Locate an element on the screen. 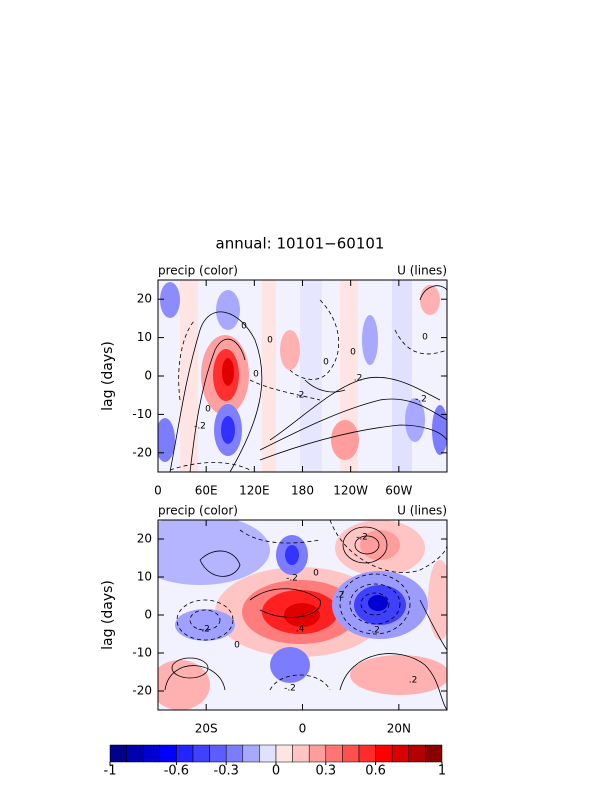 The width and height of the screenshot is (607, 787). x-tick-label: 120E is located at coordinates (254, 491).